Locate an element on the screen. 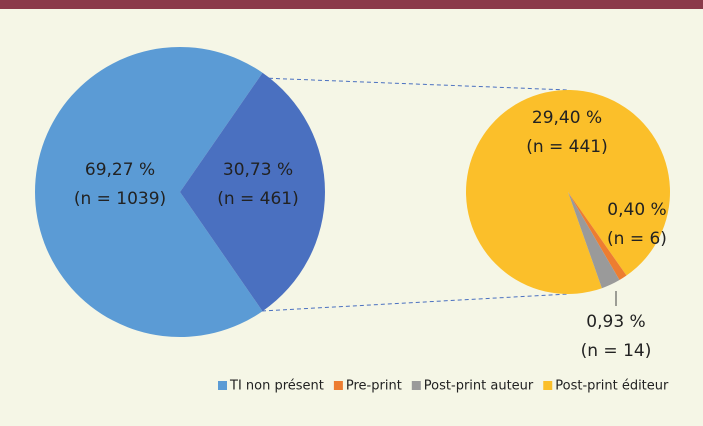  value-label: 30,73 % is located at coordinates (258, 170).